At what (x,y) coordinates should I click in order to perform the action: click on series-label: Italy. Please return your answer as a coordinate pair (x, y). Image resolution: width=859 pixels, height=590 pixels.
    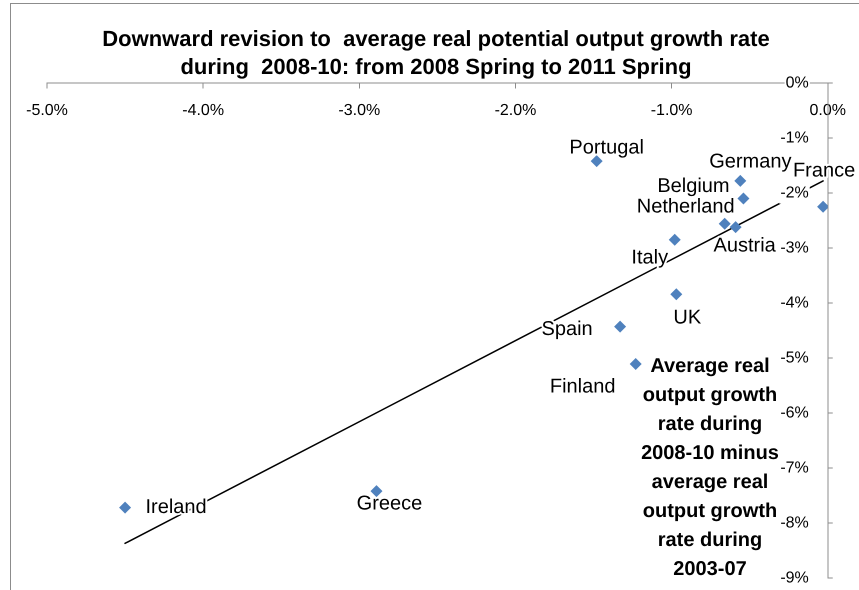
    Looking at the image, I should click on (649, 257).